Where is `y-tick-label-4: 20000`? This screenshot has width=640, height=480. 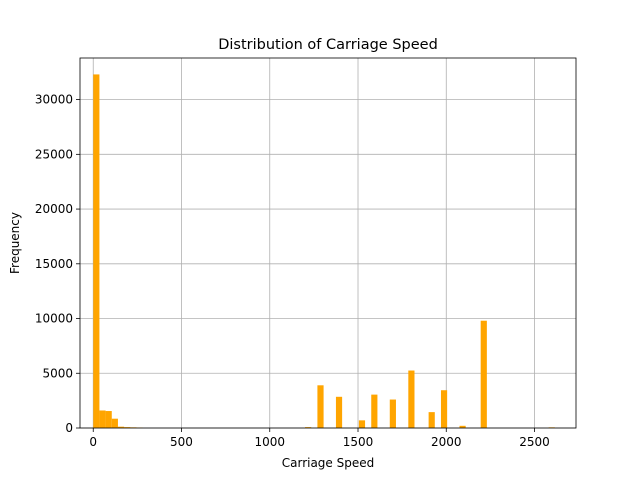 y-tick-label-4: 20000 is located at coordinates (54, 209).